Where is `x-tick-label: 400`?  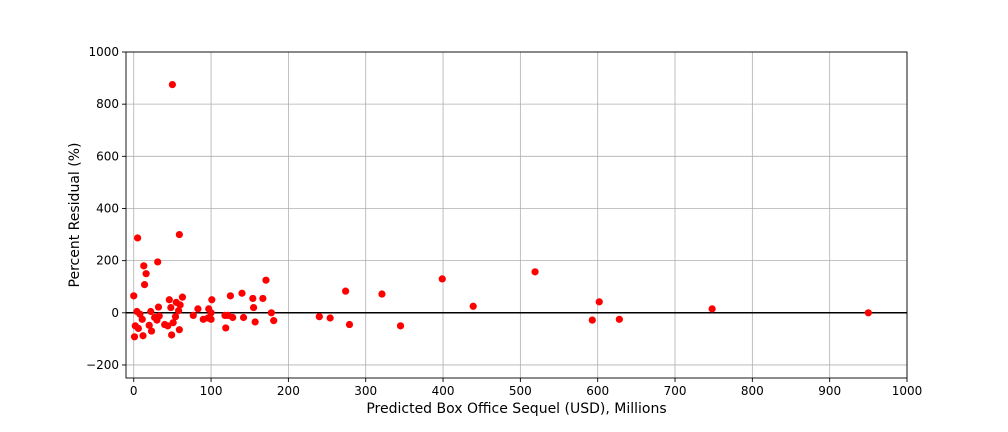 x-tick-label: 400 is located at coordinates (443, 391).